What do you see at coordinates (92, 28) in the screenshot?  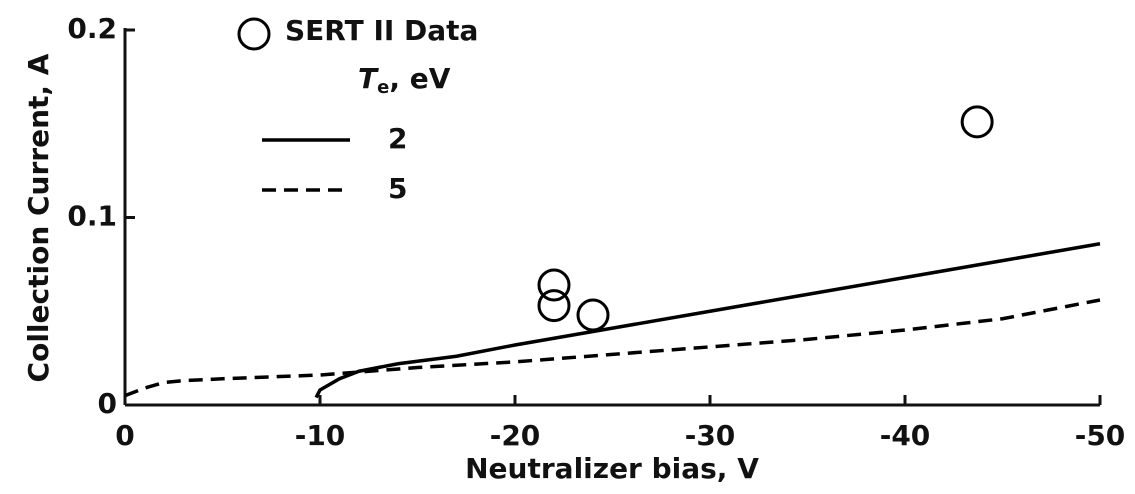 I see `y-tick-label: 0.2` at bounding box center [92, 28].